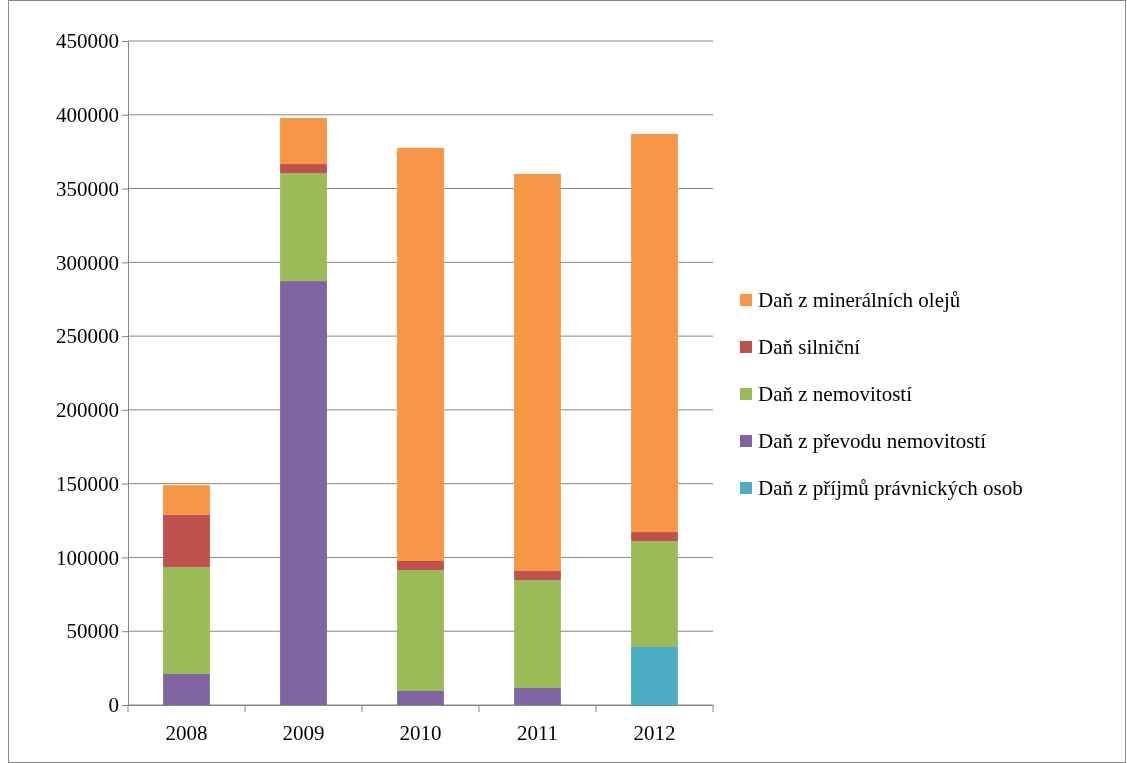 This screenshot has width=1127, height=763. What do you see at coordinates (87, 336) in the screenshot?
I see `y-tick-label: 250000` at bounding box center [87, 336].